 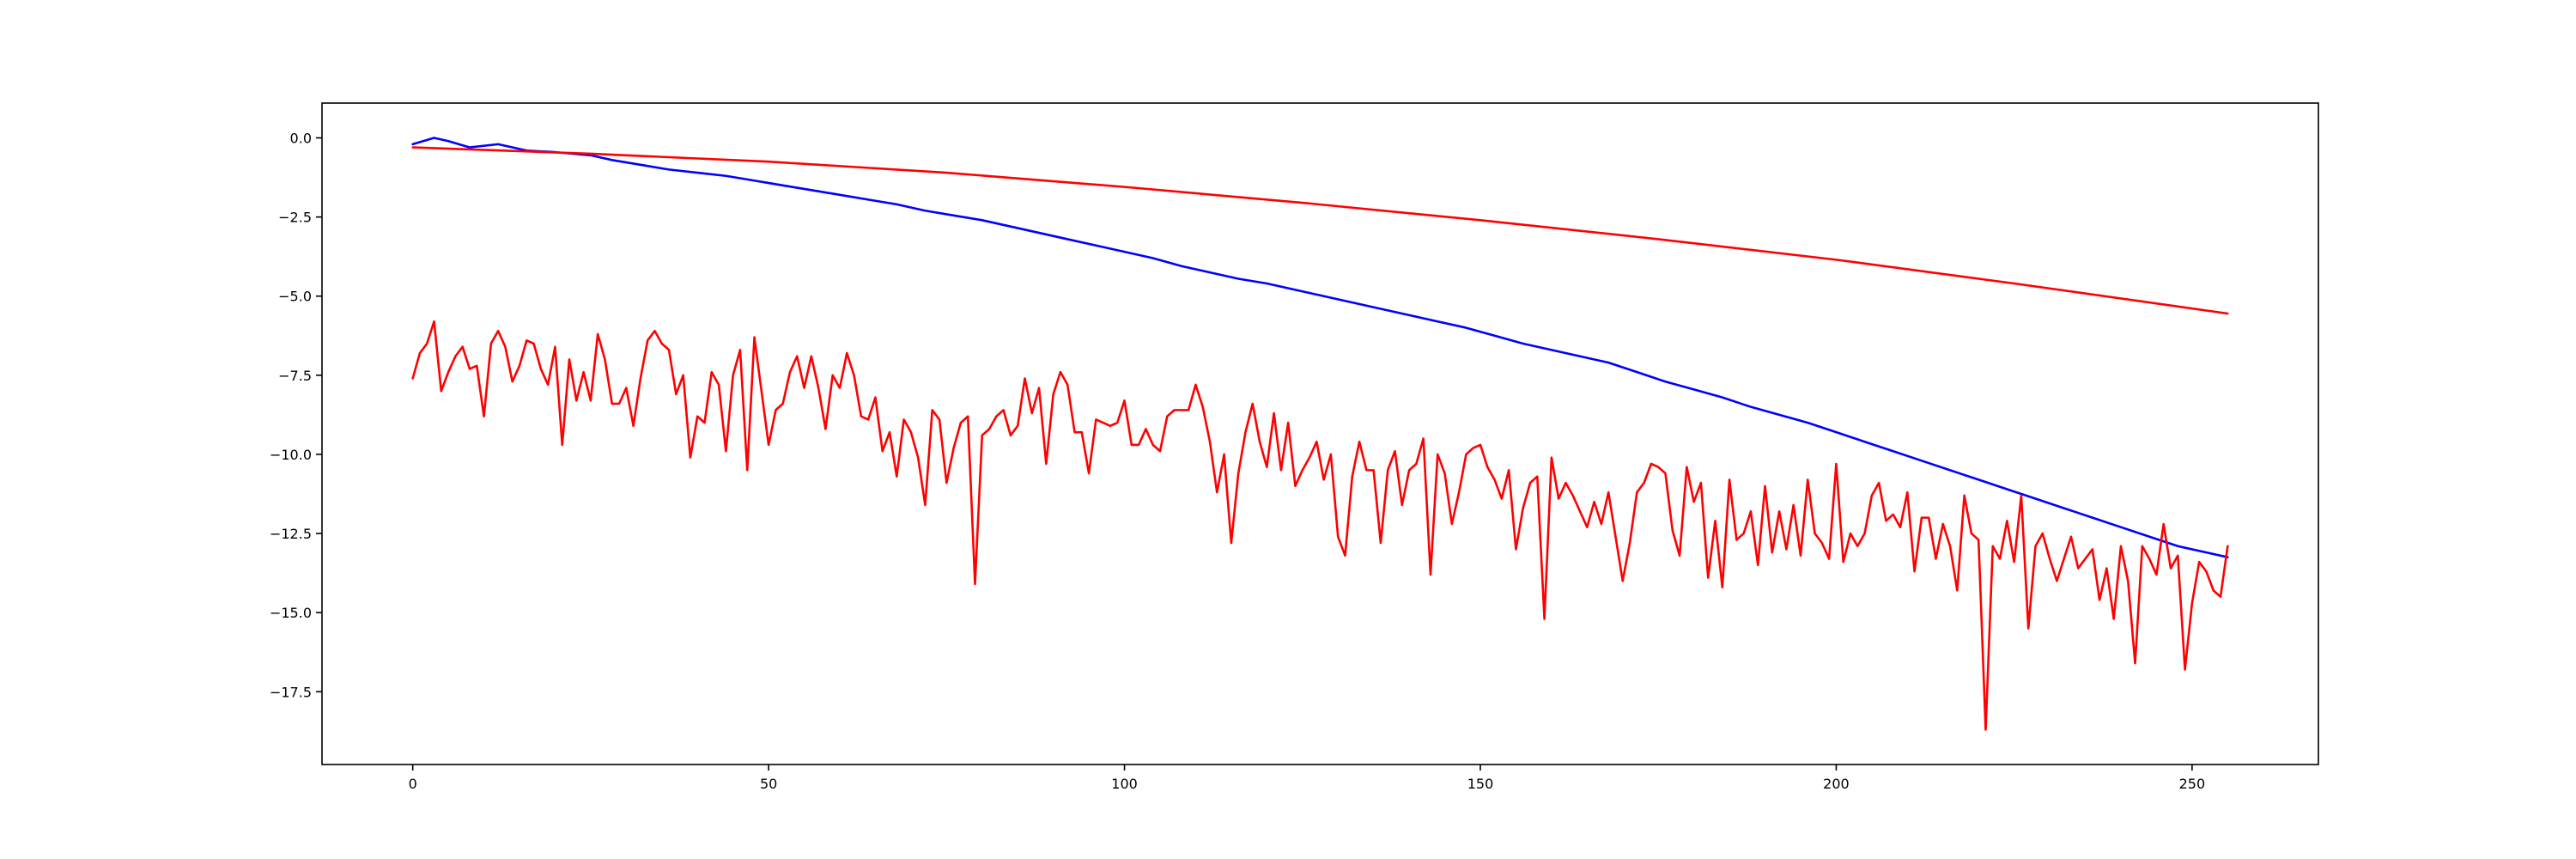 What do you see at coordinates (2192, 784) in the screenshot?
I see `x-tick-label: 250` at bounding box center [2192, 784].